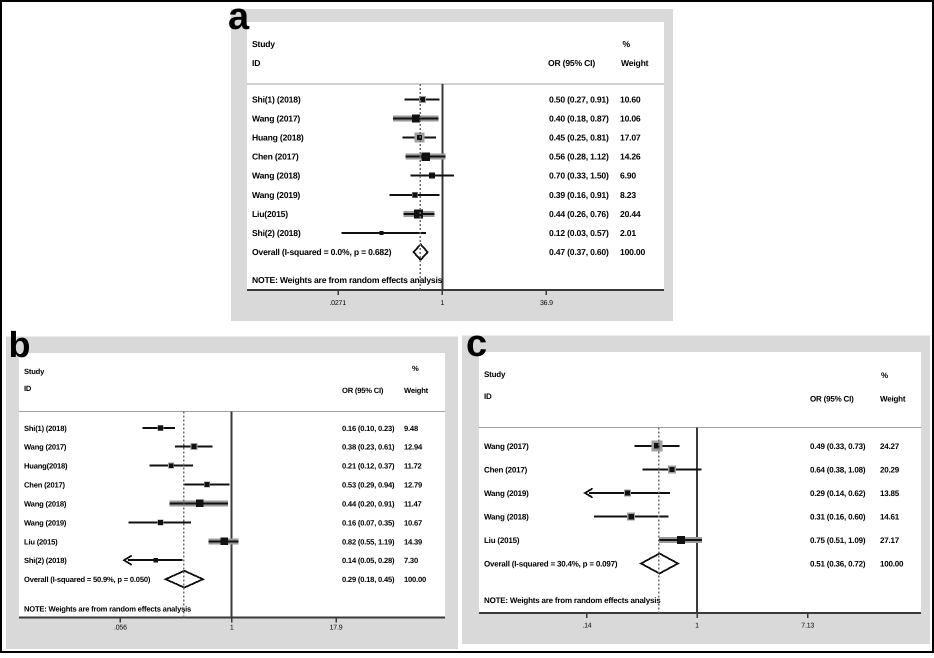  I want to click on svg-text: 0.29 (0.14, 0.62), so click(838, 493).